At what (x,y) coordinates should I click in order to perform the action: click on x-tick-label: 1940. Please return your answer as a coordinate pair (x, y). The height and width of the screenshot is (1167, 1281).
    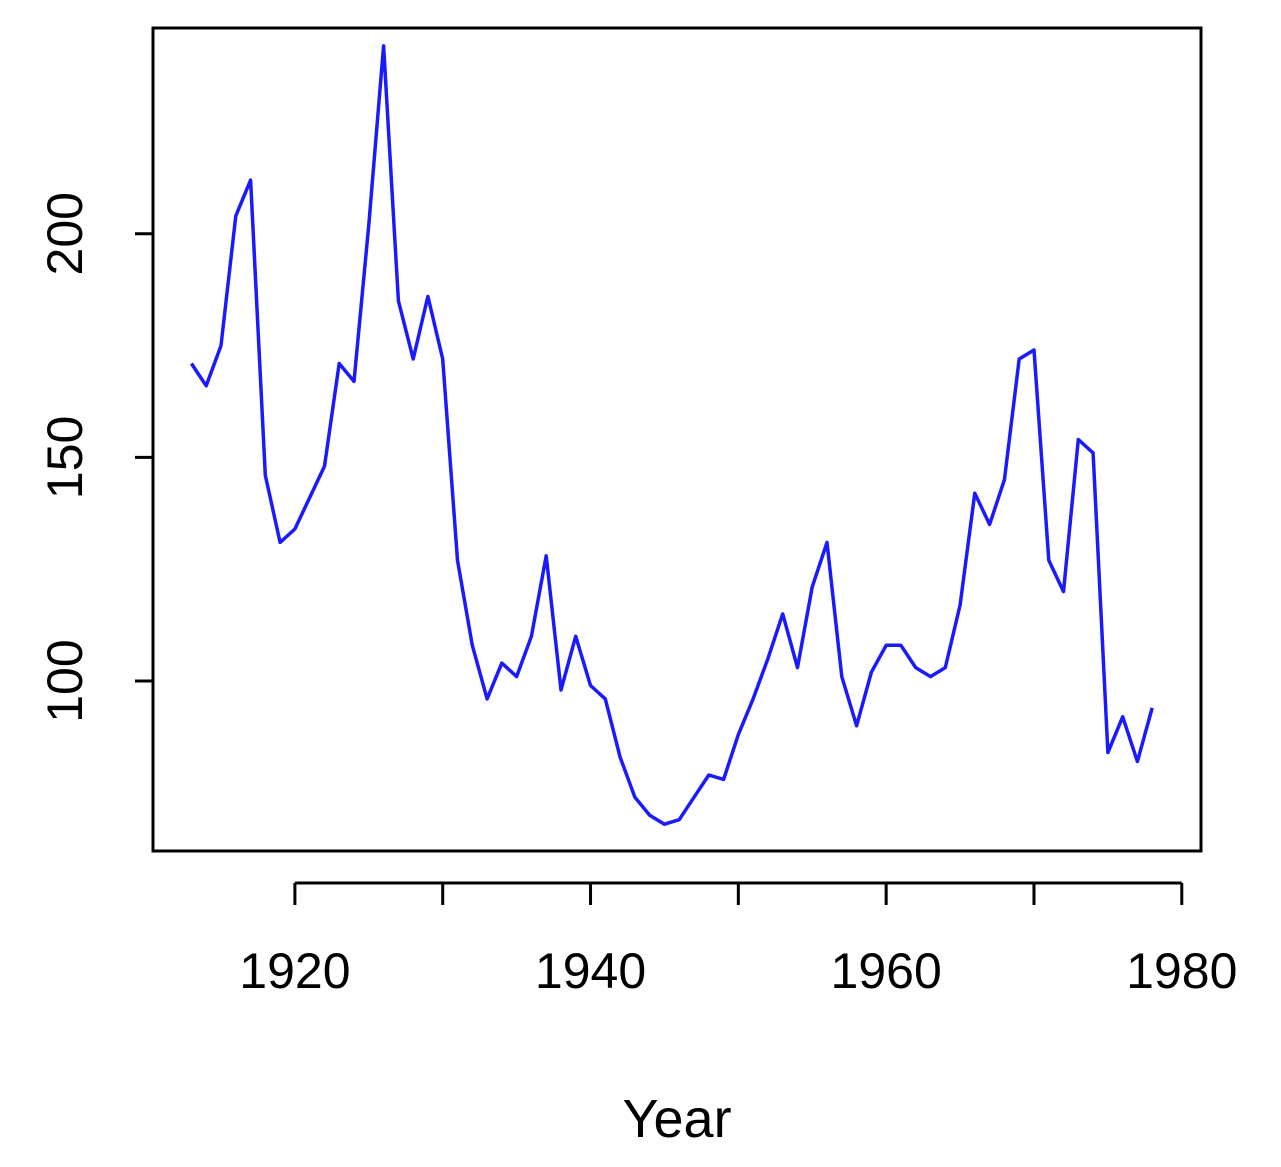
    Looking at the image, I should click on (590, 971).